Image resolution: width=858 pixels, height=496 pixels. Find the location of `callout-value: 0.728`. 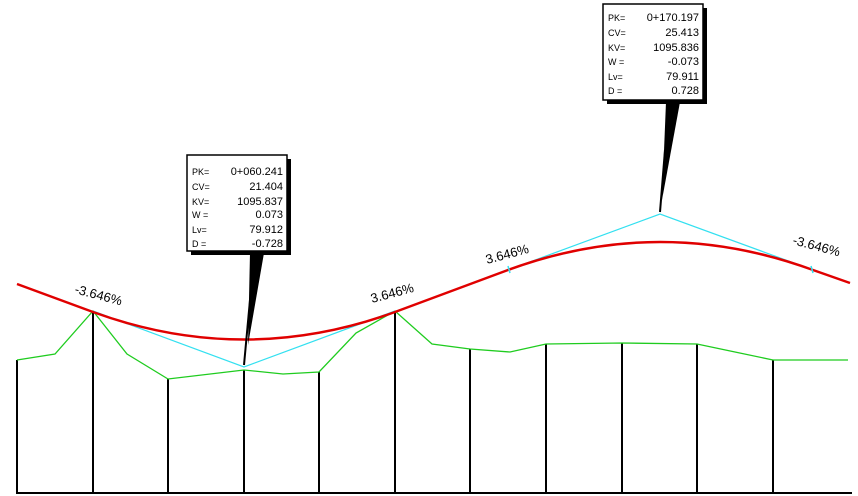

callout-value: 0.728 is located at coordinates (685, 91).